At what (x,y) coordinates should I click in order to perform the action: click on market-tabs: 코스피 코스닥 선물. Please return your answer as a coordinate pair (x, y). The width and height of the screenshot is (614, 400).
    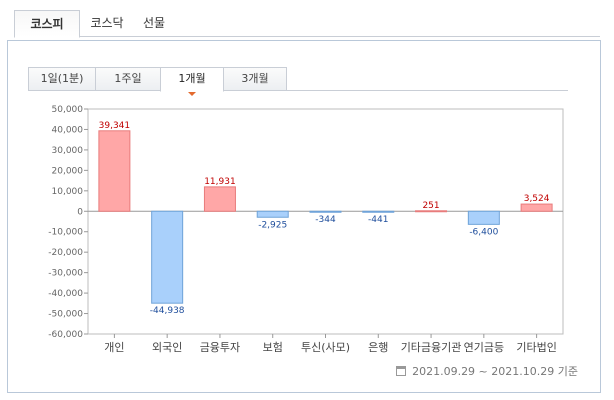
    Looking at the image, I should click on (307, 24).